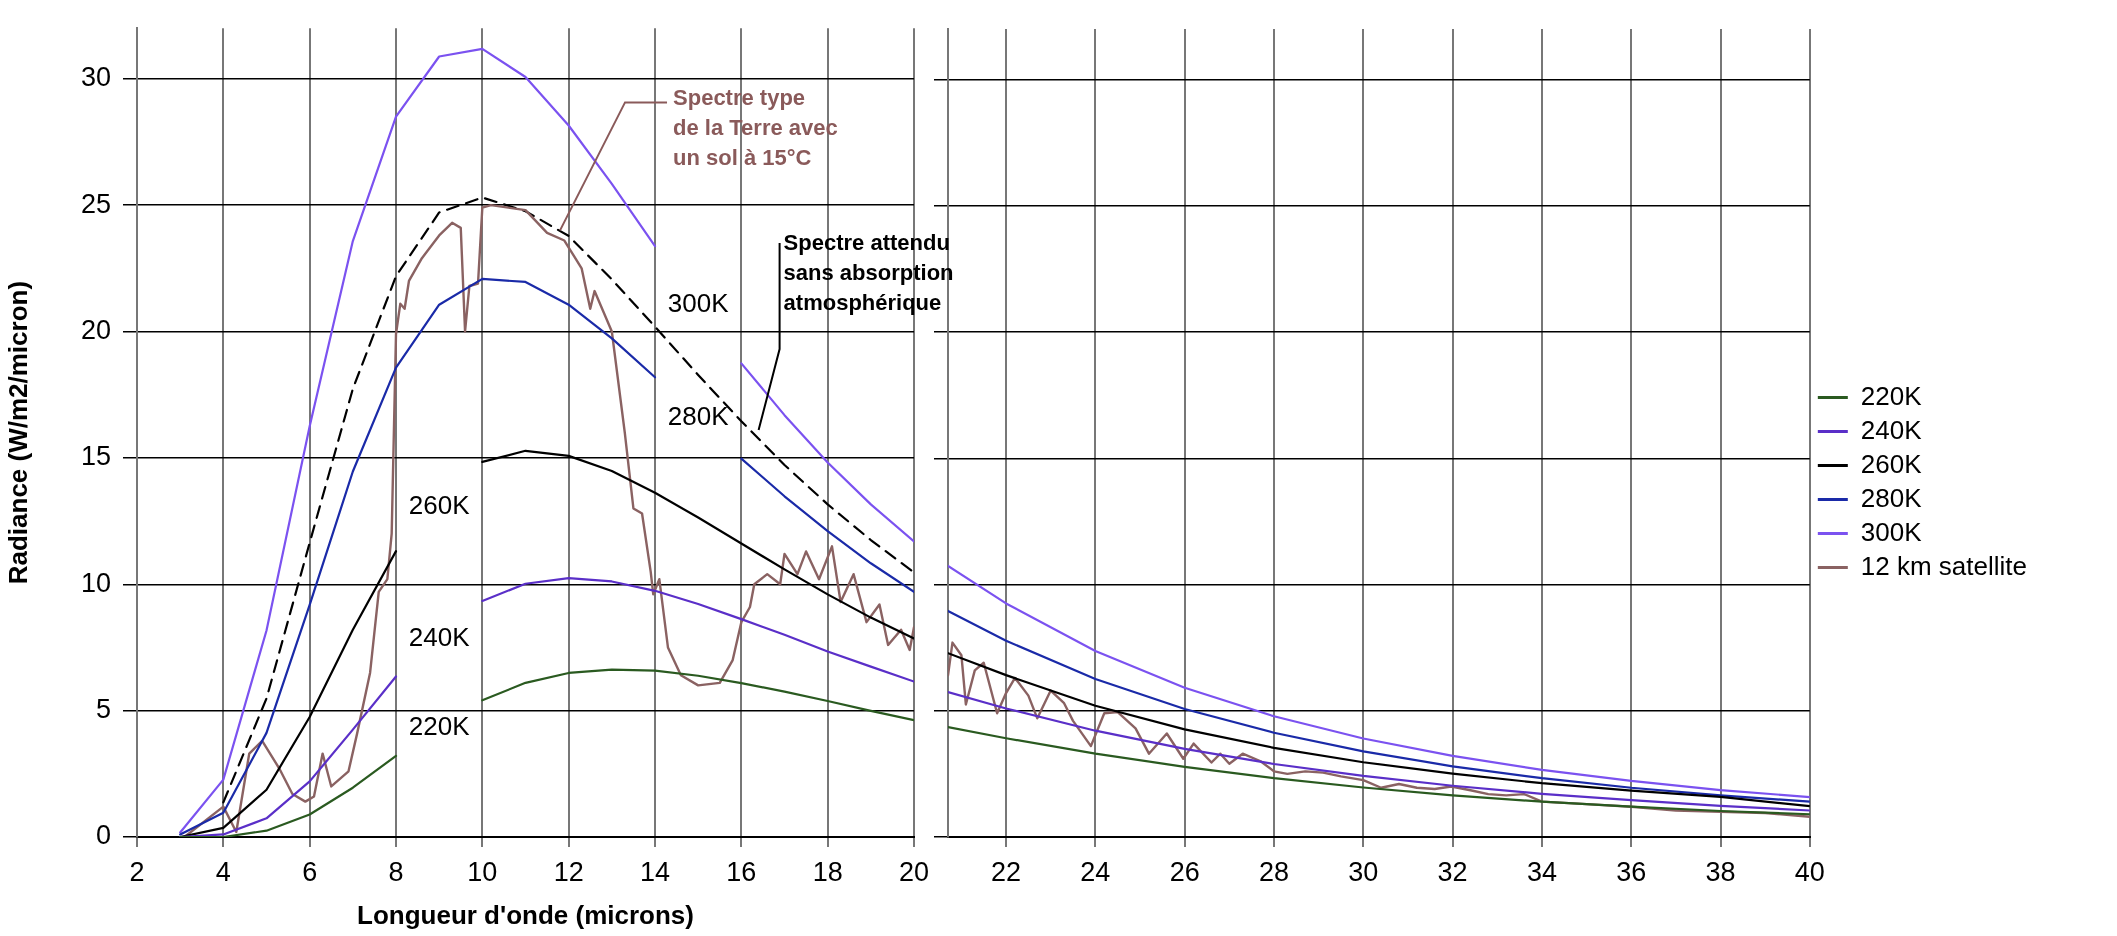 The width and height of the screenshot is (2117, 936). What do you see at coordinates (95, 329) in the screenshot?
I see `y-tick-label: 20` at bounding box center [95, 329].